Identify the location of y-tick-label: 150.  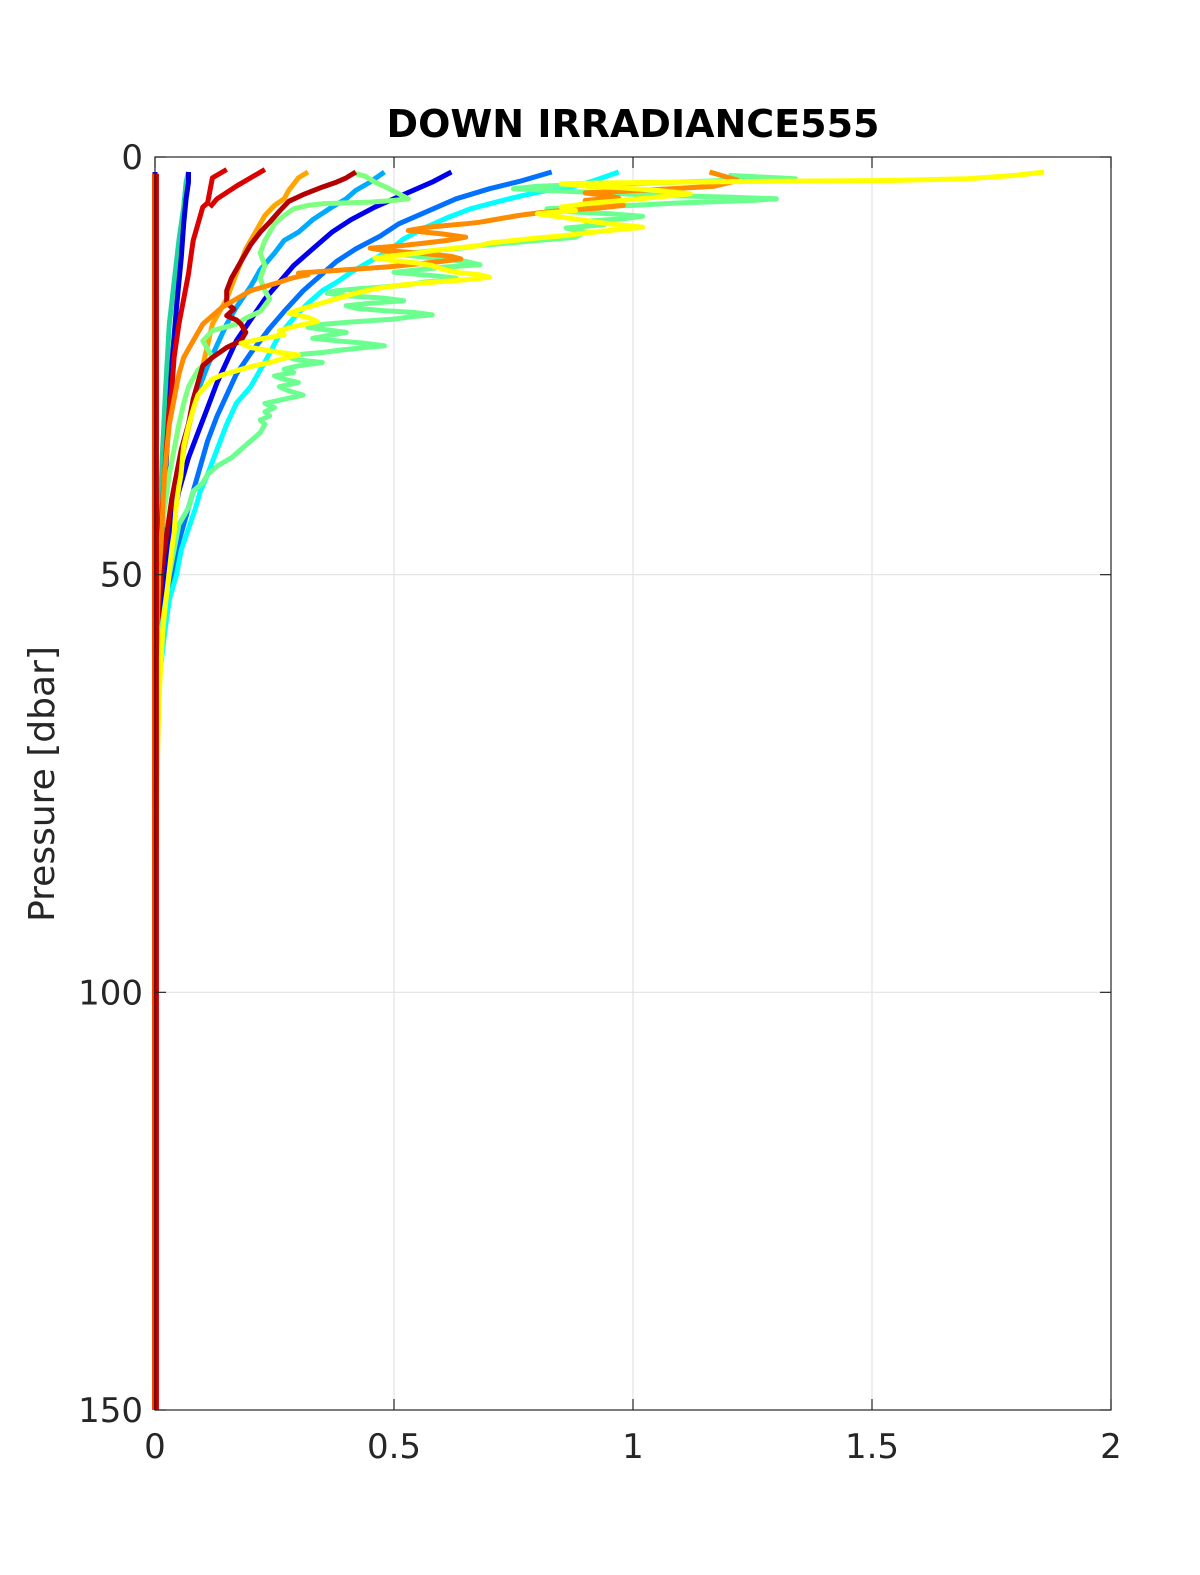
(110, 1411).